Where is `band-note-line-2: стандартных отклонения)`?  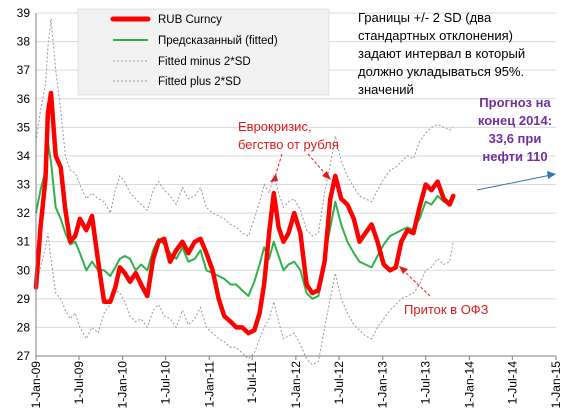 band-note-line-2: стандартных отклонения) is located at coordinates (435, 35).